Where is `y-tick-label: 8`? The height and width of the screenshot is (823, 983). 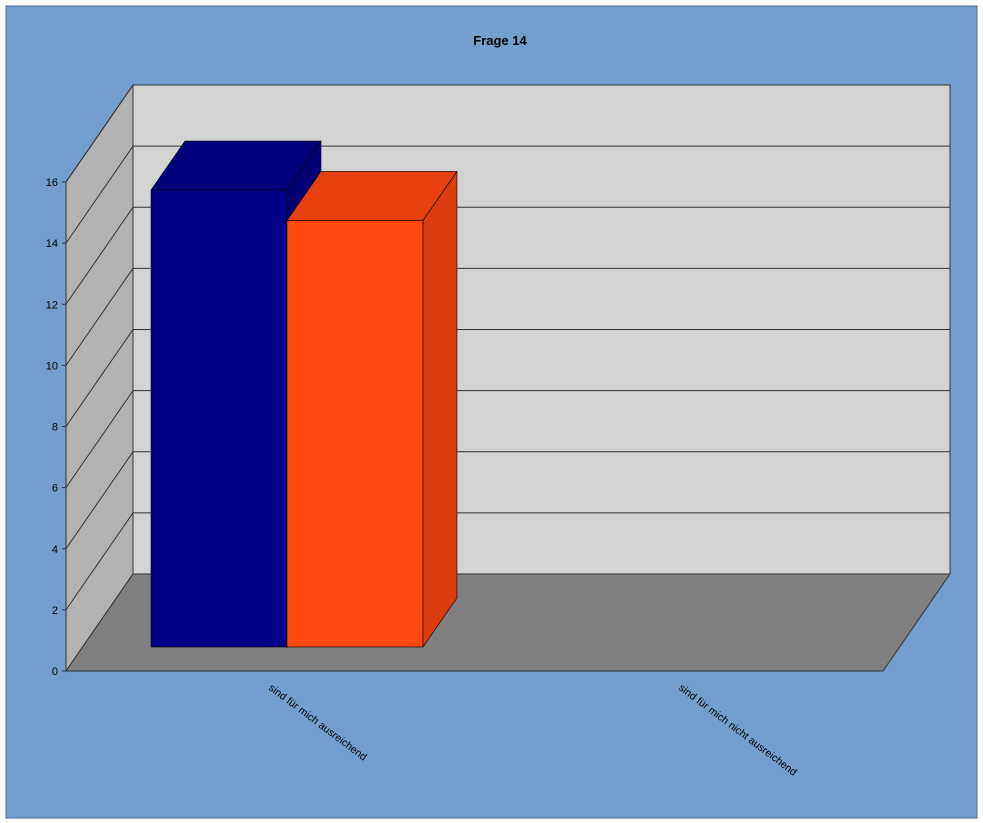
y-tick-label: 8 is located at coordinates (55, 428).